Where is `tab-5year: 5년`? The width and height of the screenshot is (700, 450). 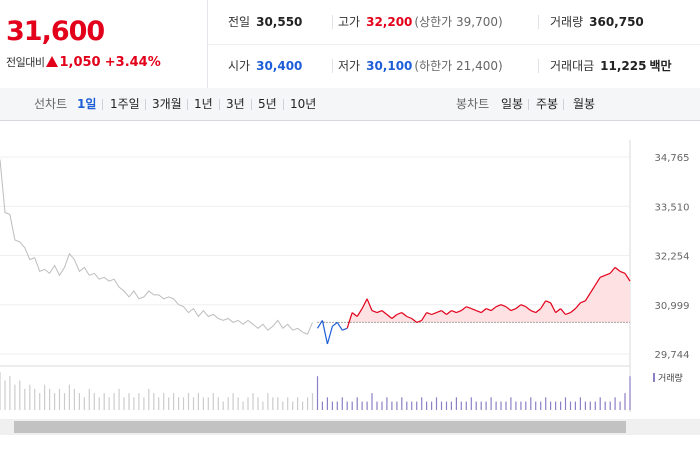
tab-5year: 5년 is located at coordinates (267, 104).